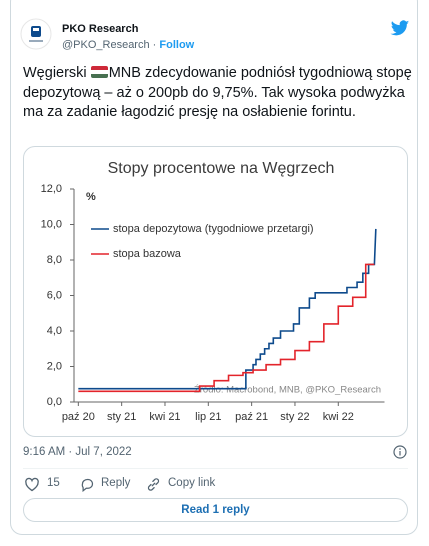 Image resolution: width=429 pixels, height=546 pixels. Describe the element at coordinates (54, 366) in the screenshot. I see `y-tick-label: 2,0` at that location.